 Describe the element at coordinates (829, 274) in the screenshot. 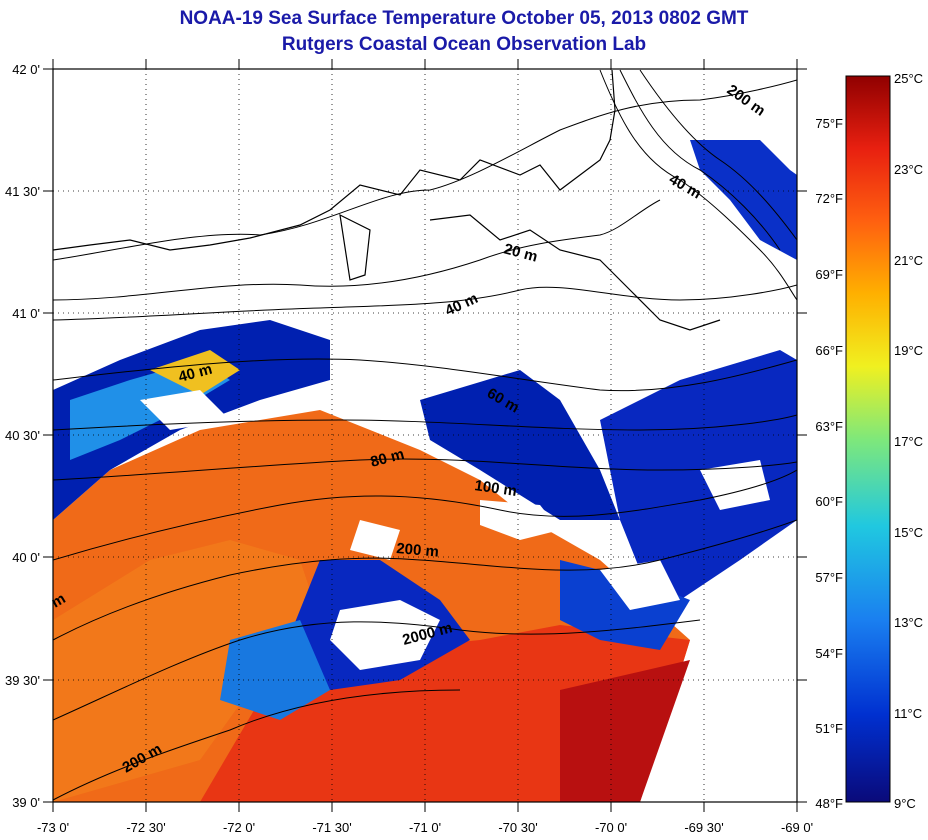

I see `fahrenheit-label: 69°F` at that location.